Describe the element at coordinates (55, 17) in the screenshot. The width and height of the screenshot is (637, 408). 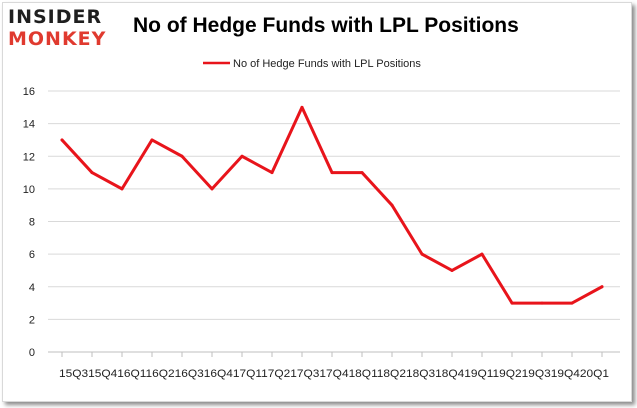
I see `logo-line-1: INSIDER` at that location.